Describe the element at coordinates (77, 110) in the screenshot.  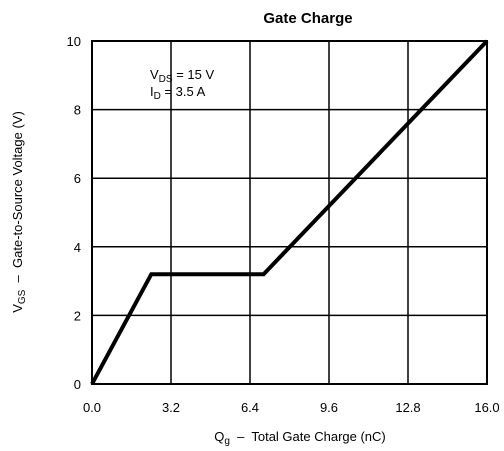
I see `y-tick-label: 8` at that location.